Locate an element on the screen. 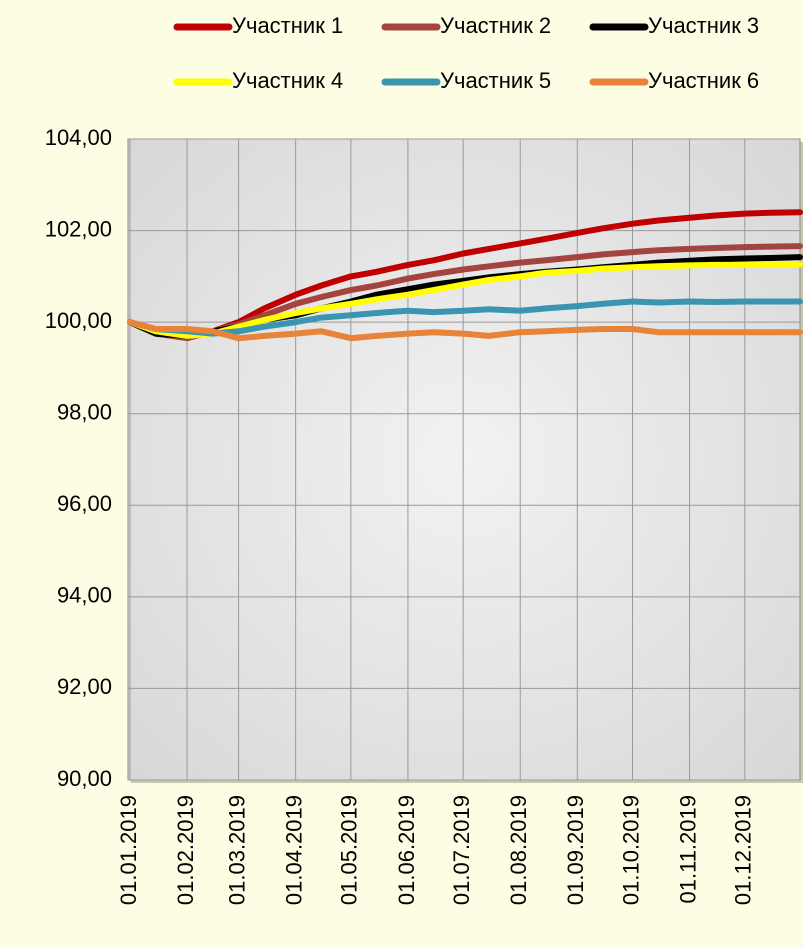  x-tick-label: 01.05.2019 is located at coordinates (349, 850).